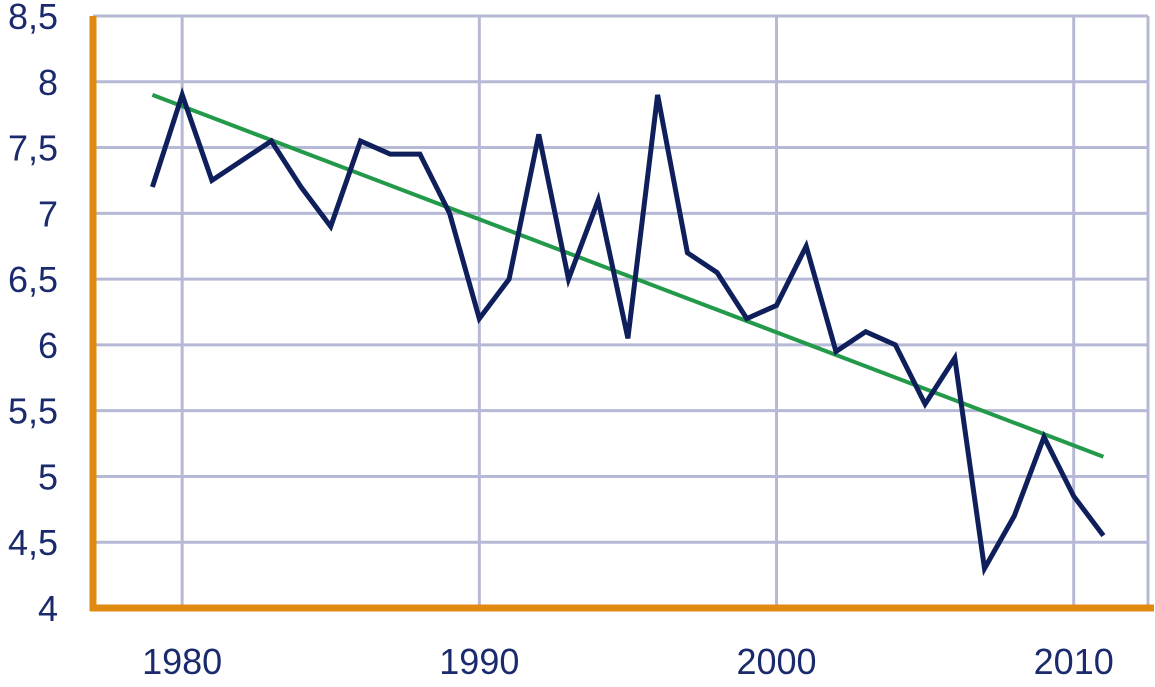  I want to click on y-tick-label: 7, so click(48, 213).